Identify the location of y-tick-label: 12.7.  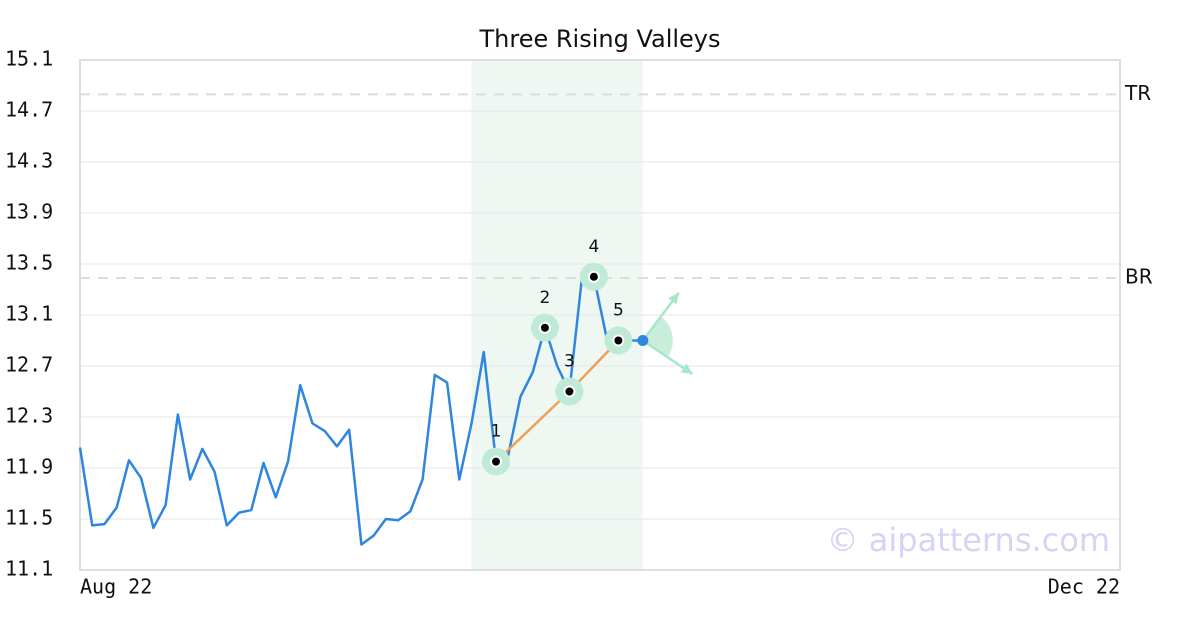
(29, 365).